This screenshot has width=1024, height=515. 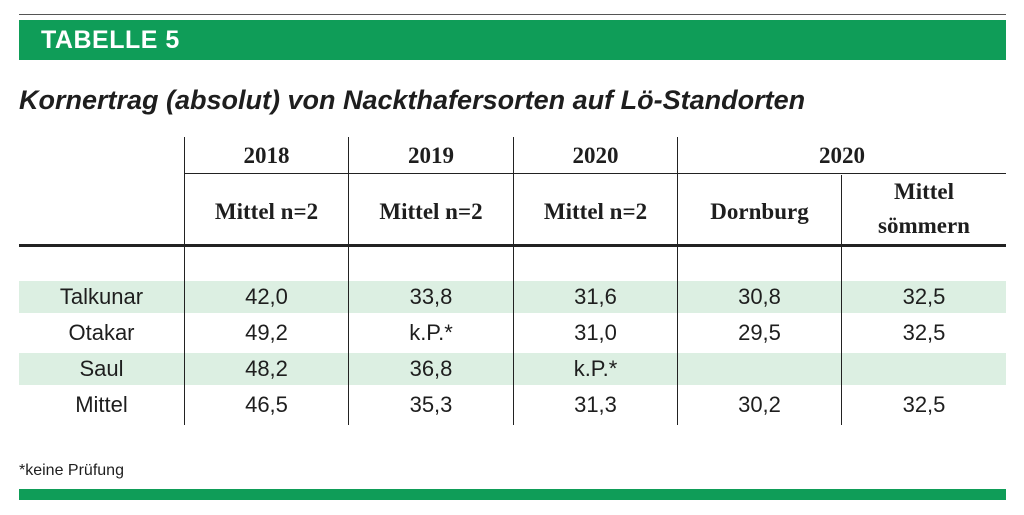 I want to click on cell-value: 30,8, so click(x=759, y=296).